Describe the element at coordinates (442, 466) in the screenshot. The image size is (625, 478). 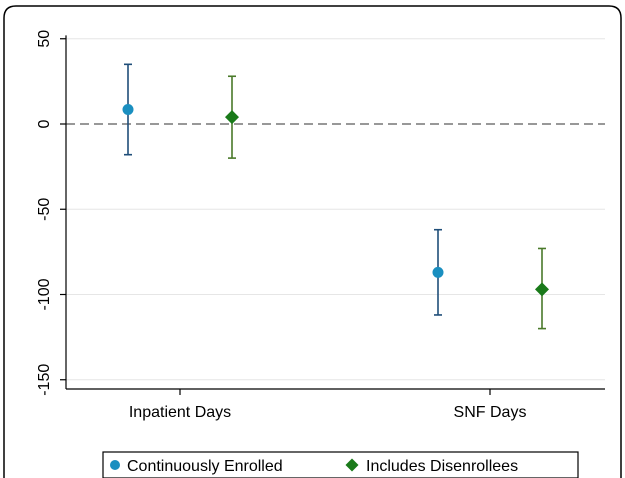
I see `legend-label: Includes Disenrollees` at that location.